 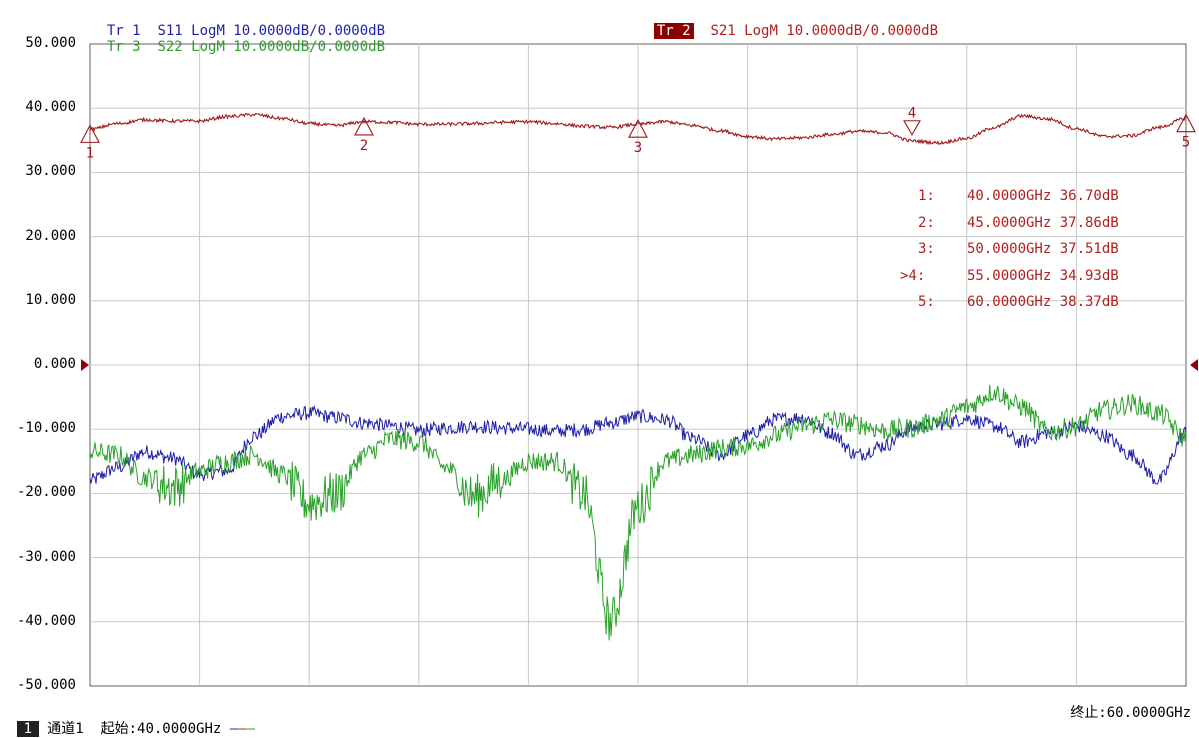 What do you see at coordinates (1194, 365) in the screenshot?
I see `reference-level-right-arrow` at bounding box center [1194, 365].